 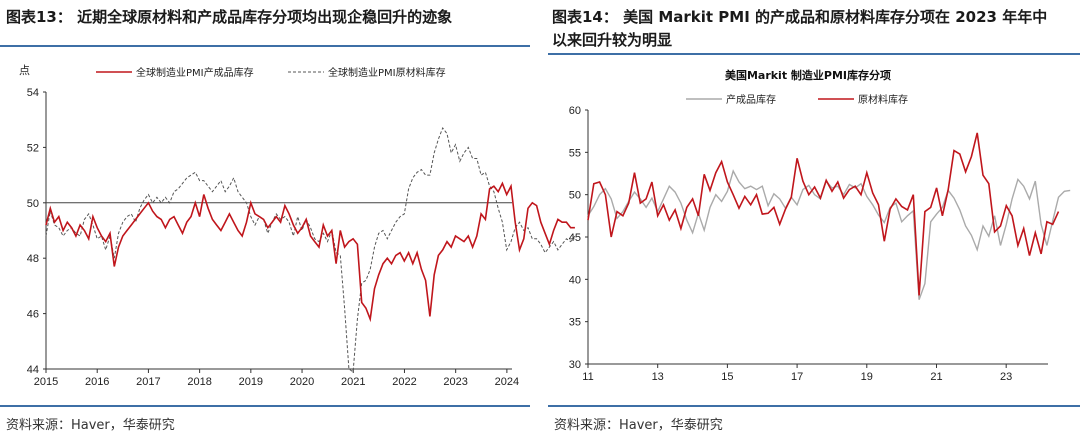 I want to click on x-tick-label: 2017, so click(x=148, y=382).